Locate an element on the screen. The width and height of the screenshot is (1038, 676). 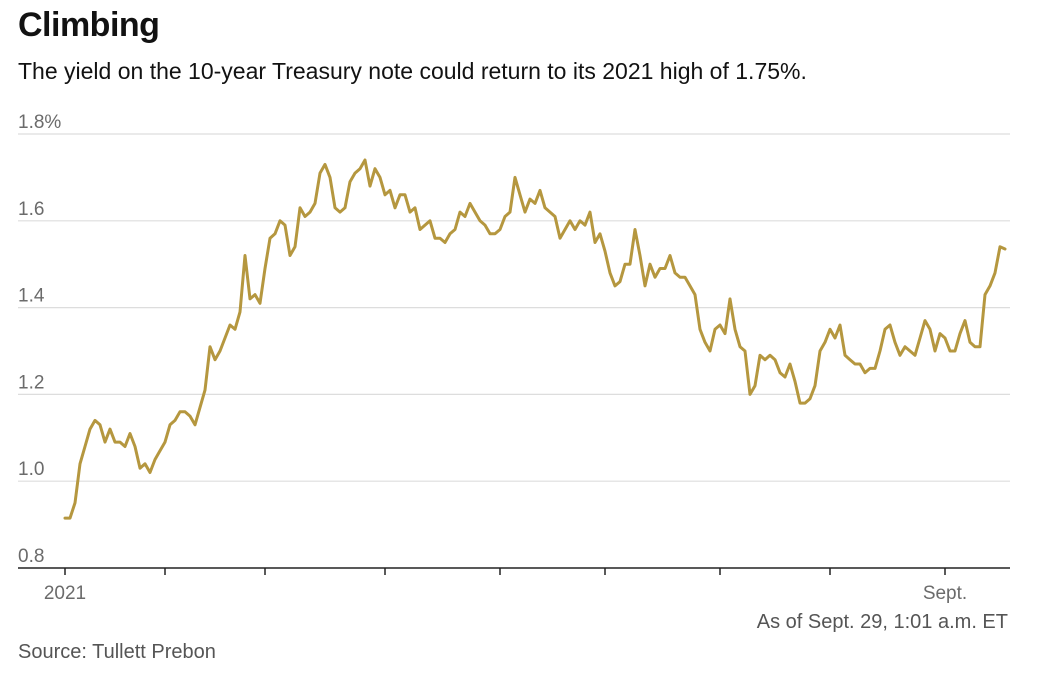
x-tick-label: Sept. is located at coordinates (945, 593).